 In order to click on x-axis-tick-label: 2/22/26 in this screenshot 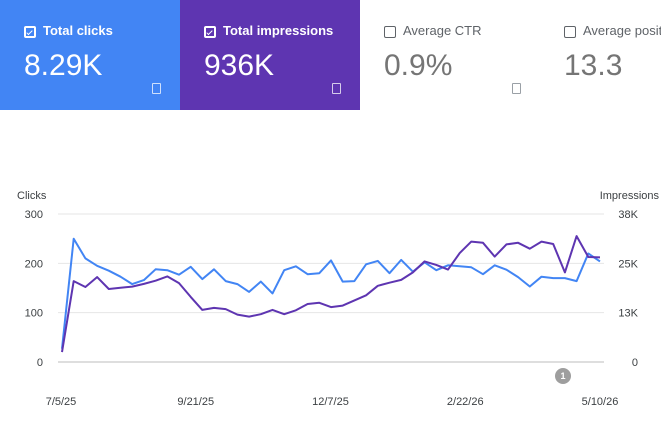, I will do `click(465, 402)`.